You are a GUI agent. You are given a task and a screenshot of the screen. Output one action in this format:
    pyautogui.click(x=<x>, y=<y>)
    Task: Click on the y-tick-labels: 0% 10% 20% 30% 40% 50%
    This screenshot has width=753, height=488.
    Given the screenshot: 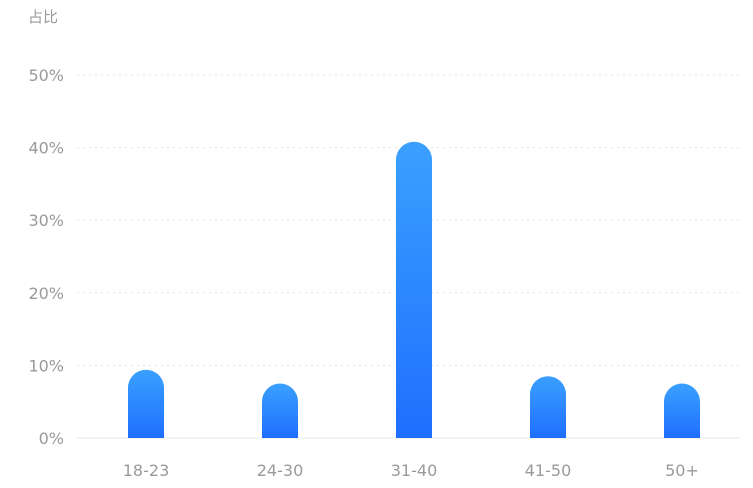 What is the action you would take?
    pyautogui.click(x=46, y=257)
    